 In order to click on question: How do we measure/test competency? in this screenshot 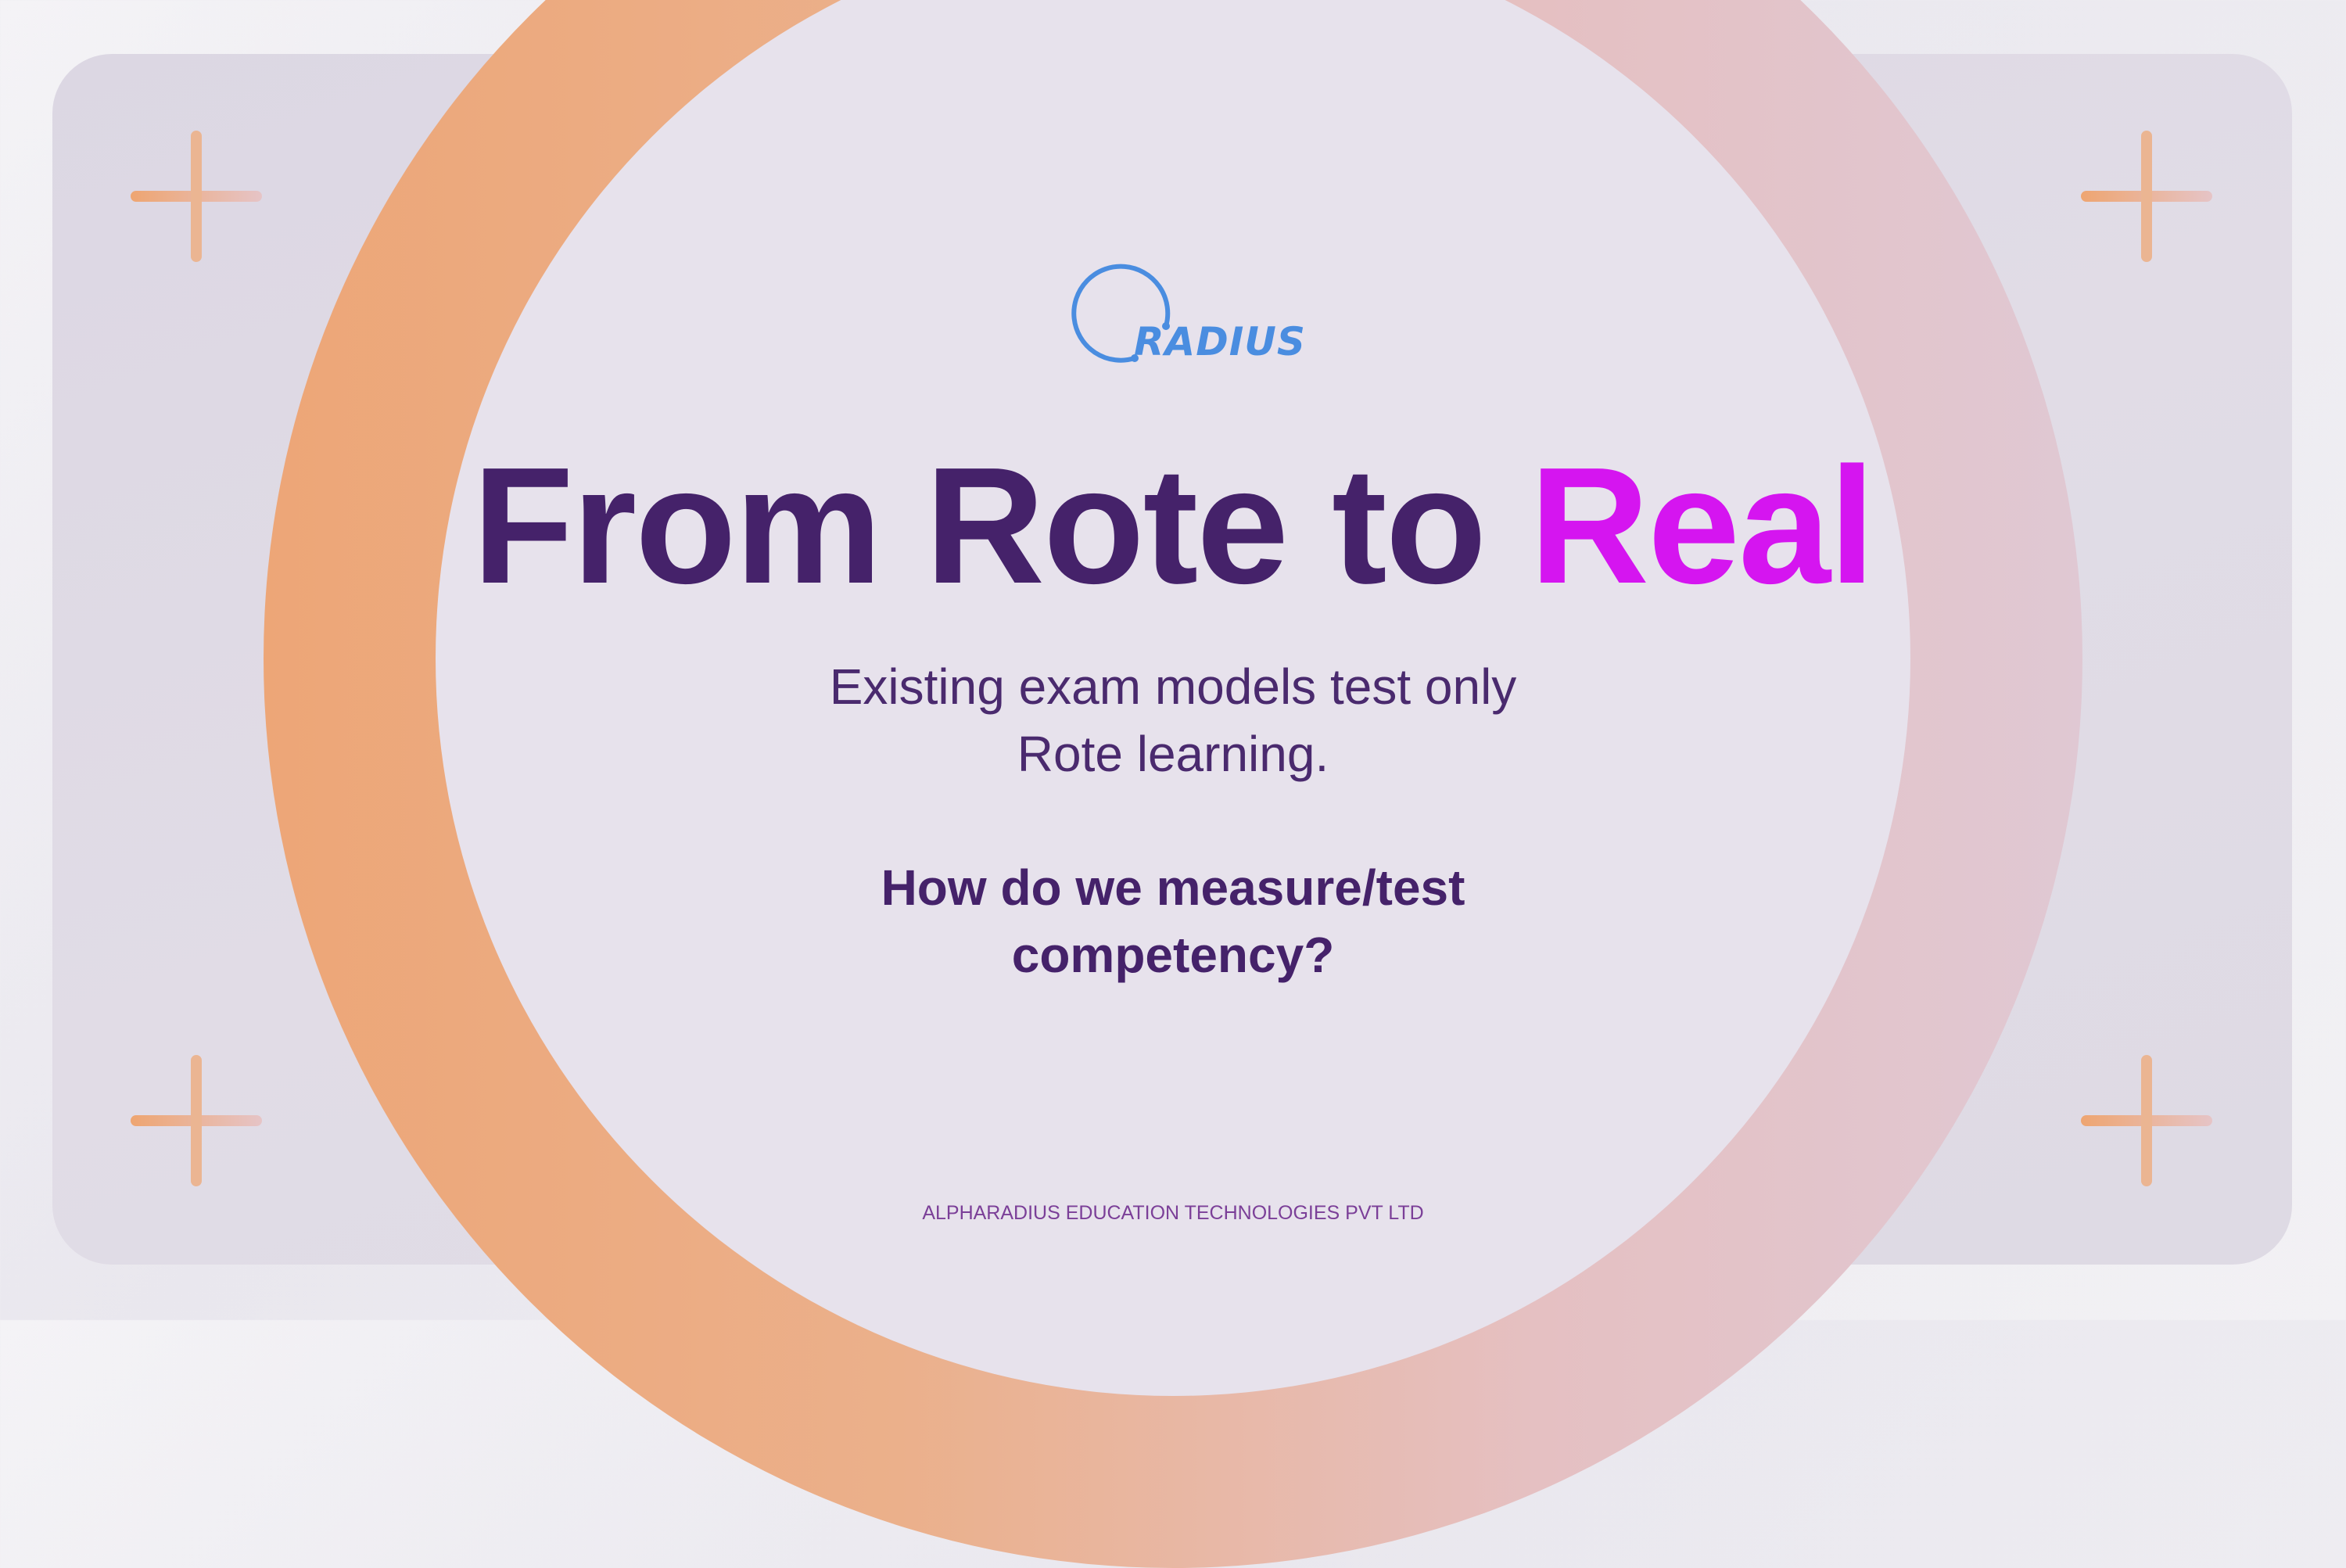, I will do `click(1173, 921)`.